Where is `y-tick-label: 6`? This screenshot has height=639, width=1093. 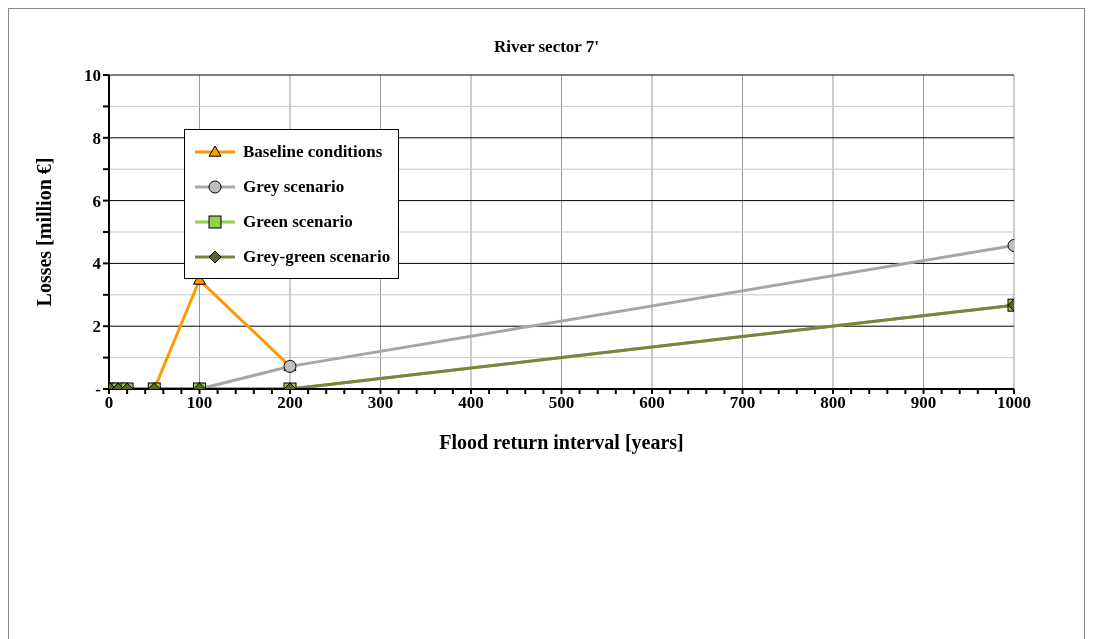 y-tick-label: 6 is located at coordinates (96, 201).